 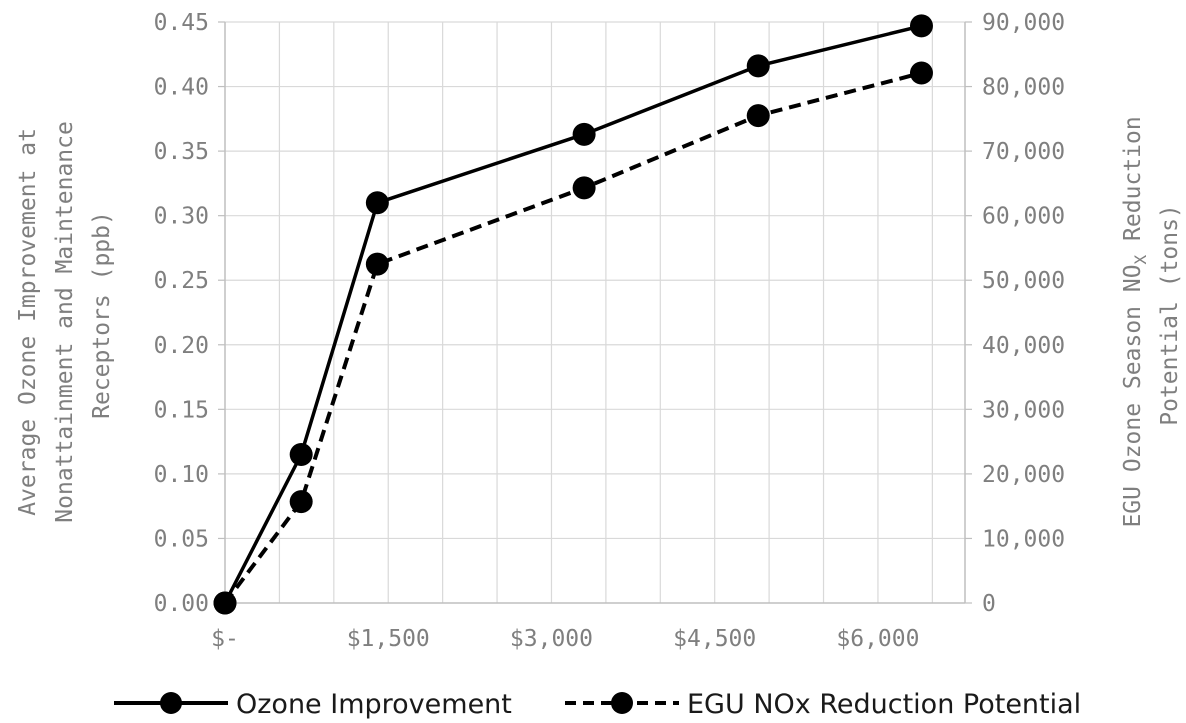 I want to click on legend-item-ozone-improvement: Ozone Improvement, so click(x=313, y=704).